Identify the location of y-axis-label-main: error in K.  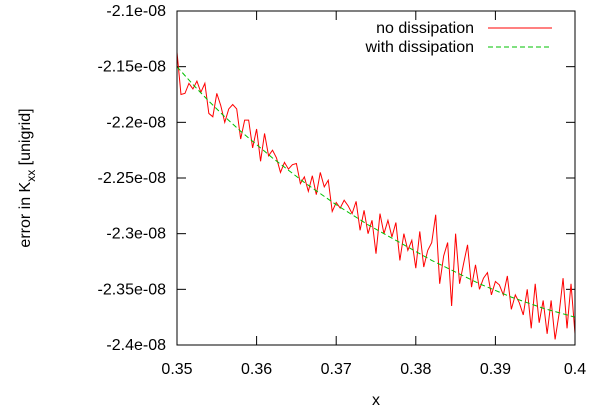
(25, 214).